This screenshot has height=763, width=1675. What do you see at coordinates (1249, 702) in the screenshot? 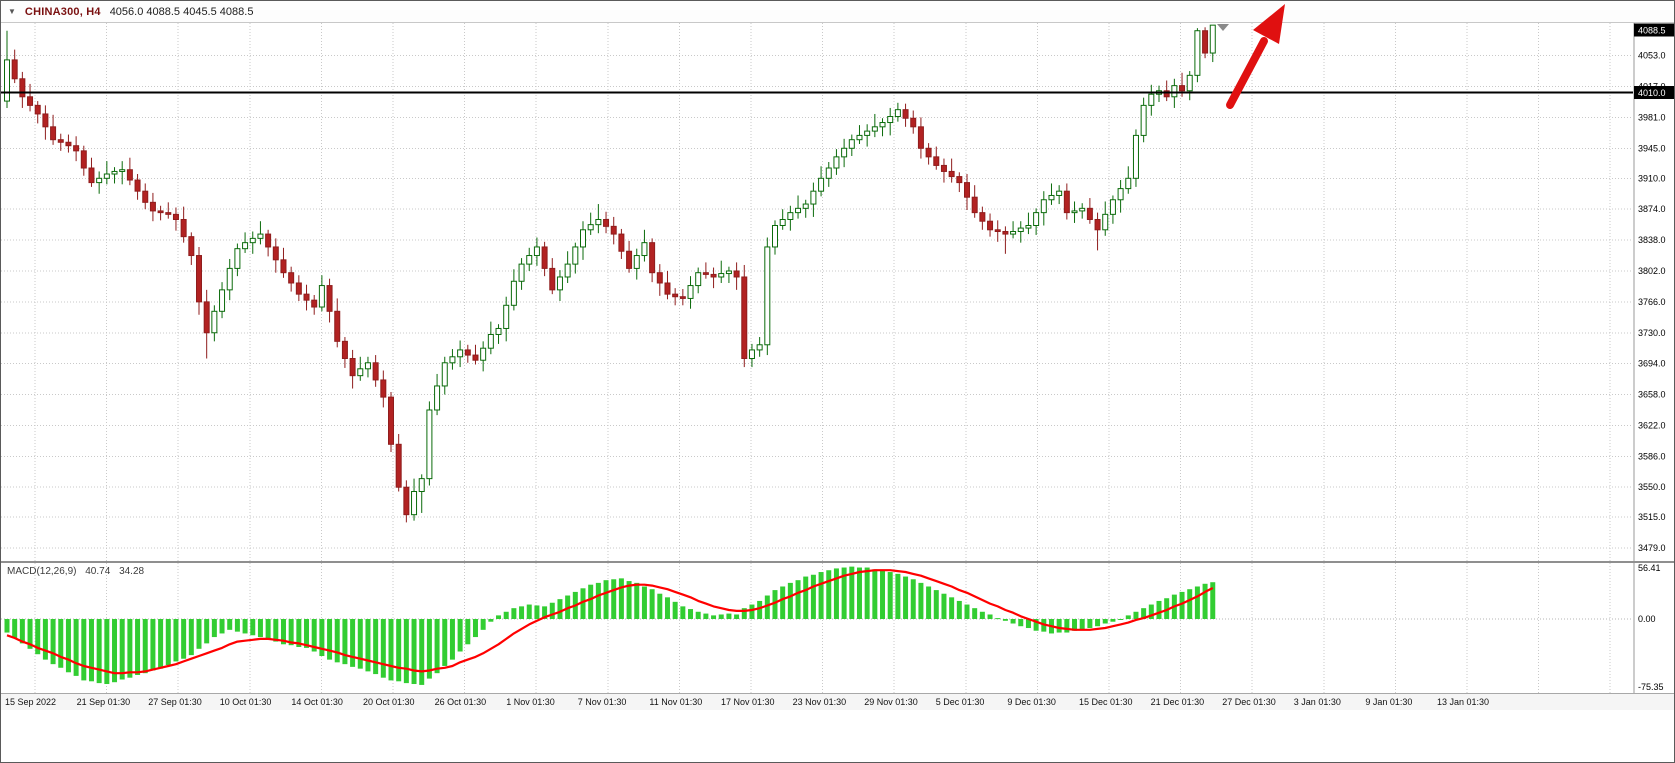
I see `time-axis-label: 27 Dec 01:30` at bounding box center [1249, 702].